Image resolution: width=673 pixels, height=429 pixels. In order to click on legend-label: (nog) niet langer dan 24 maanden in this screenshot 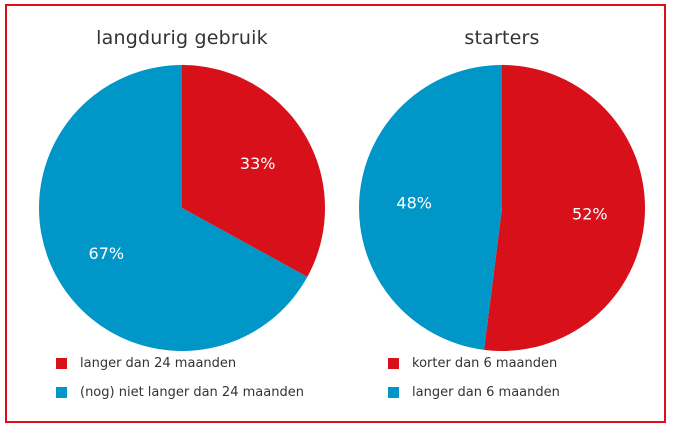, I will do `click(192, 392)`.